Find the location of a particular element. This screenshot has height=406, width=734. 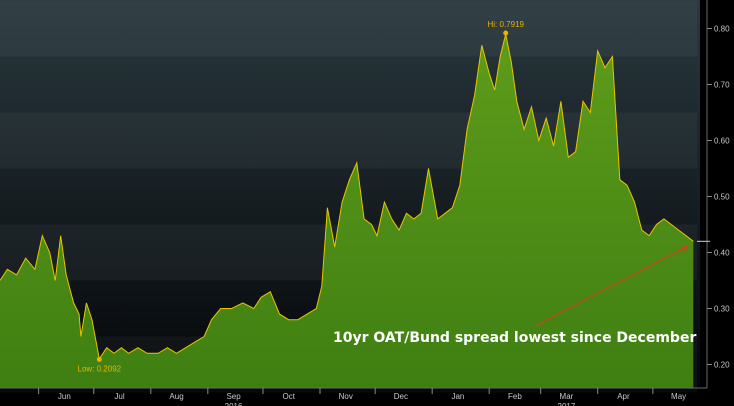

callout-arrow is located at coordinates (612, 285).